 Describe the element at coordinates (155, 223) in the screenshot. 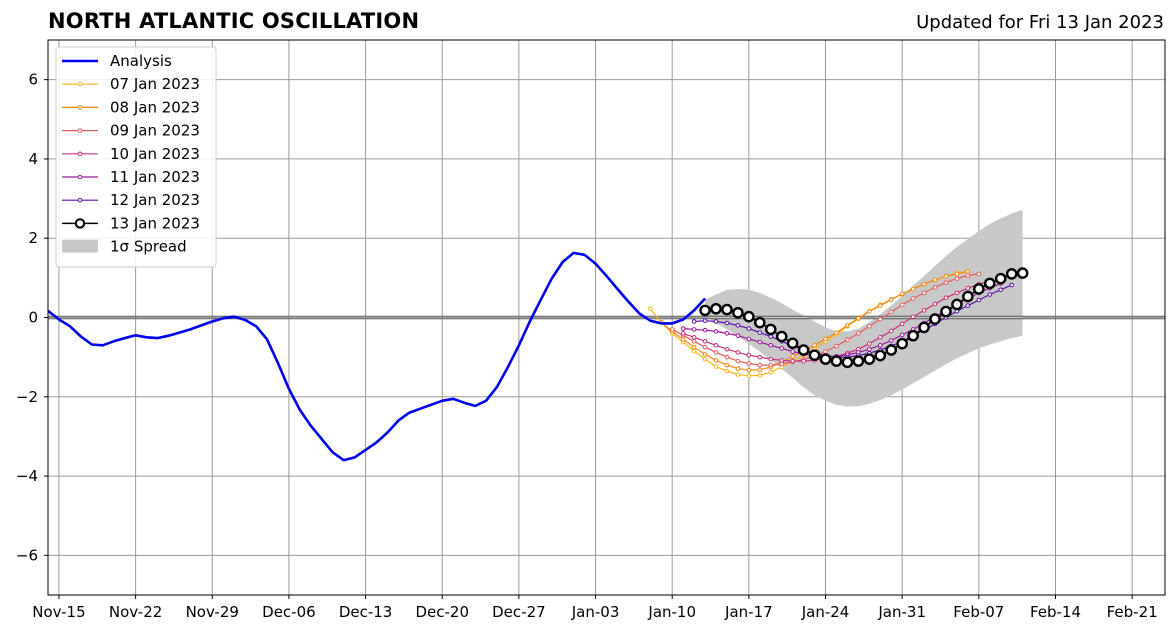

I see `legend-label: 13 Jan 2023` at that location.